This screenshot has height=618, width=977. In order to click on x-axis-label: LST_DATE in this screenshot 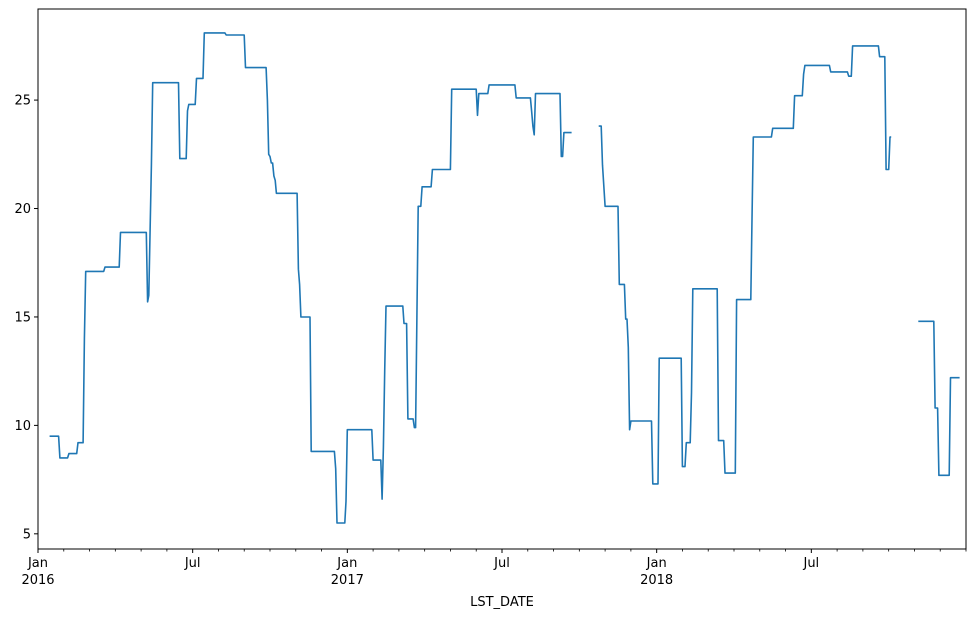, I will do `click(502, 602)`.